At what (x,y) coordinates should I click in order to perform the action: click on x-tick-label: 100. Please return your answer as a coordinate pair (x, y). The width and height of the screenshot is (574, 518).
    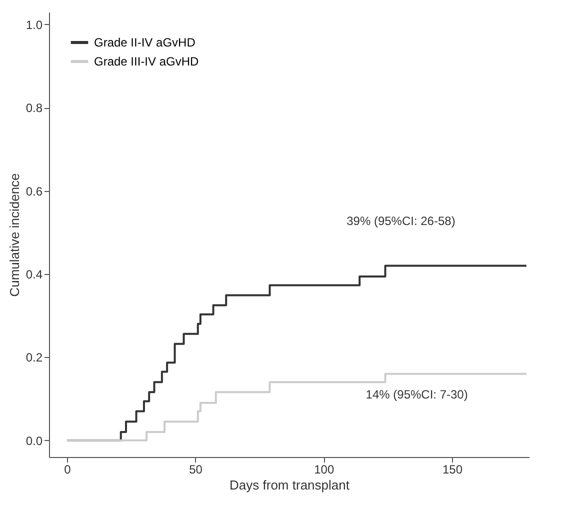
    Looking at the image, I should click on (324, 469).